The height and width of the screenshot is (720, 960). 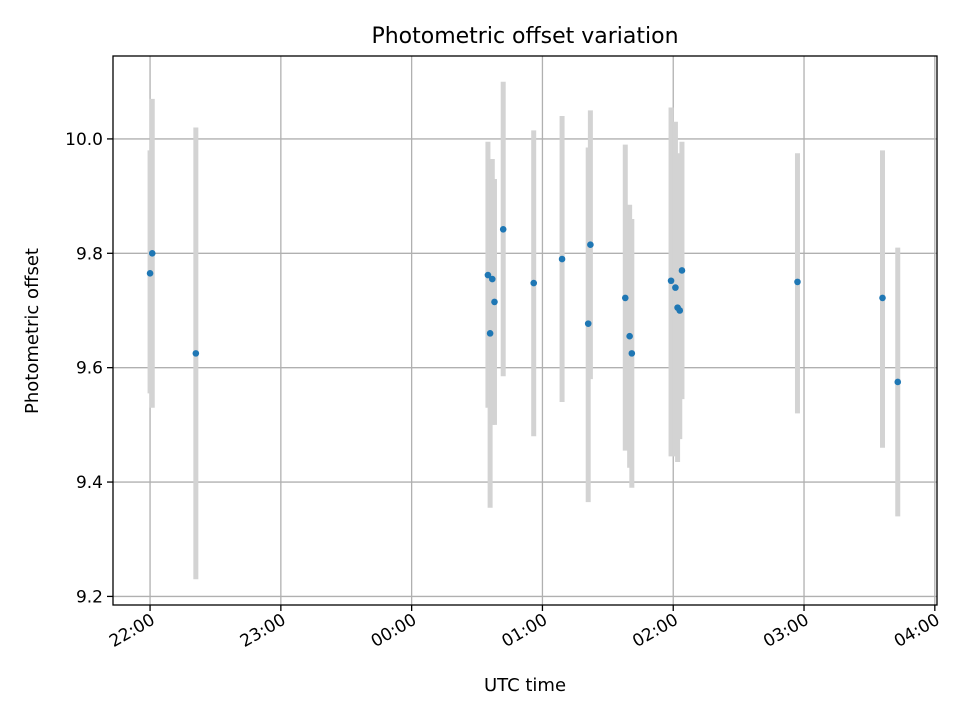 I want to click on y-tick-label: 9.8, so click(x=89, y=254).